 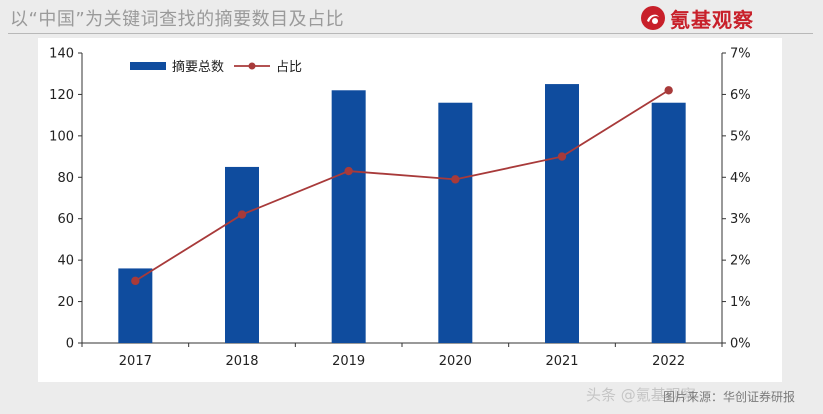 I want to click on y-left-tick-label: 40, so click(x=65, y=261).